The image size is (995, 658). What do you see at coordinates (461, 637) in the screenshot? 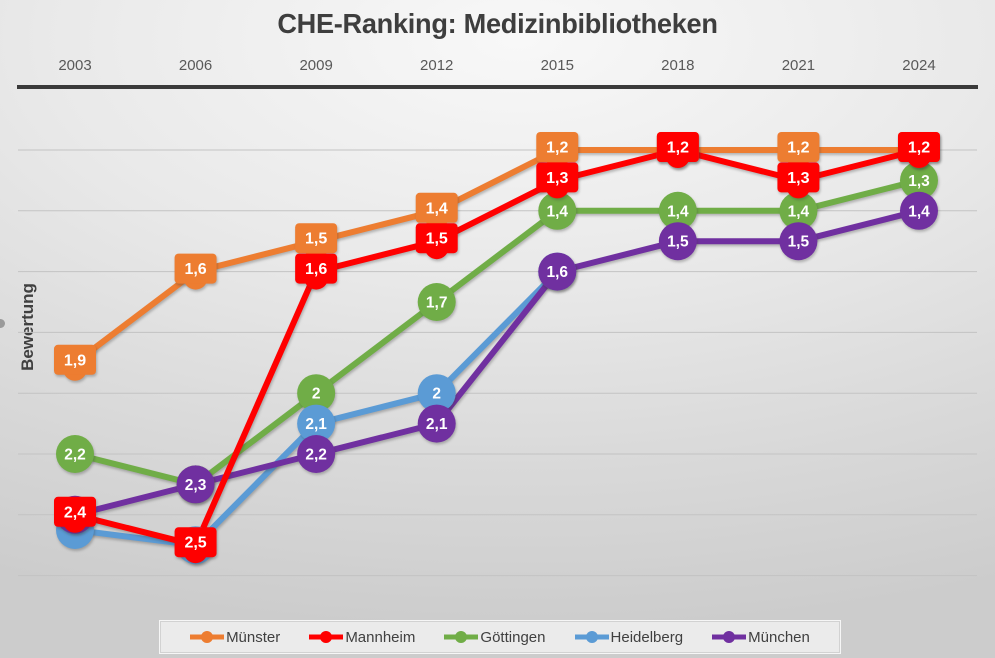
I see `legend-swatch-Göttingen` at bounding box center [461, 637].